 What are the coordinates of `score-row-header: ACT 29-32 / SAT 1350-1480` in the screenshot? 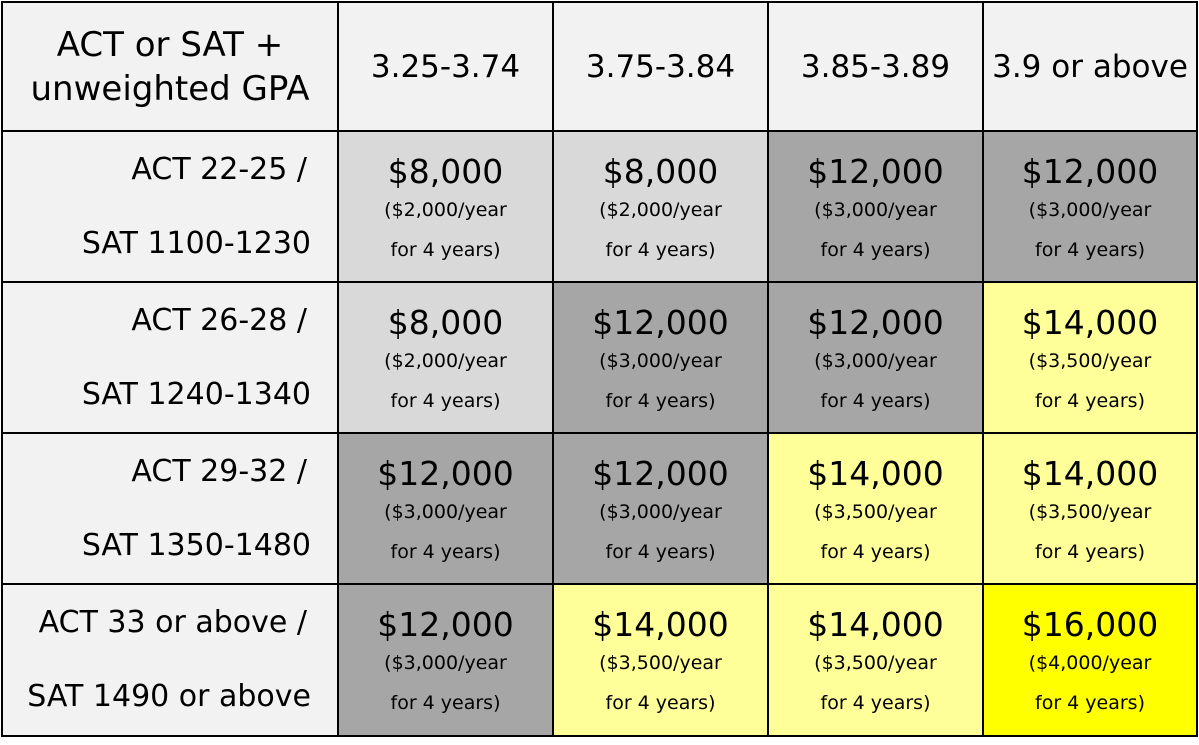 It's located at (170, 508).